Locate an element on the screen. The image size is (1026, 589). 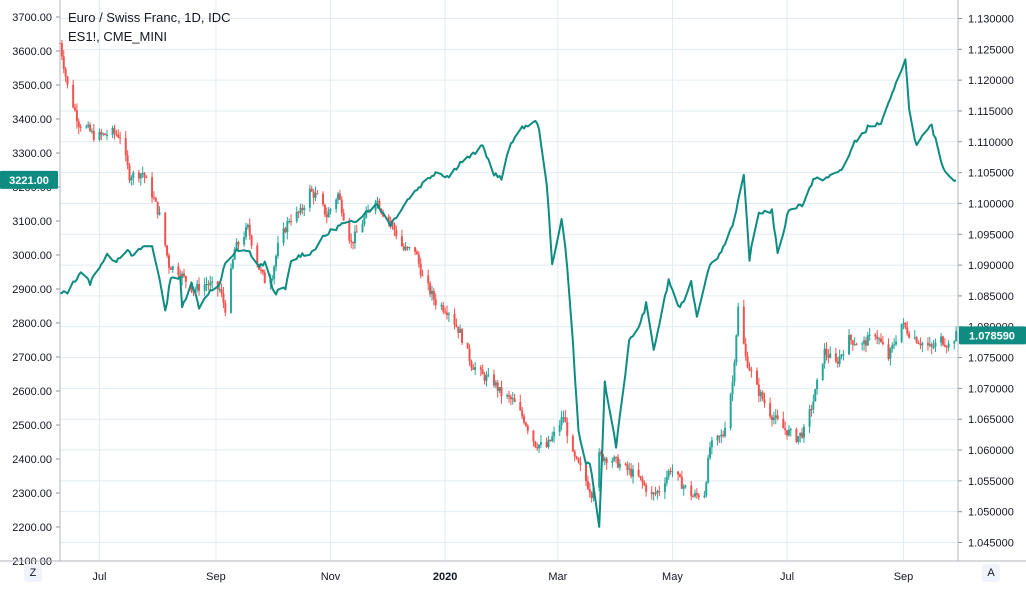
x-tick-label: Mar is located at coordinates (557, 577).